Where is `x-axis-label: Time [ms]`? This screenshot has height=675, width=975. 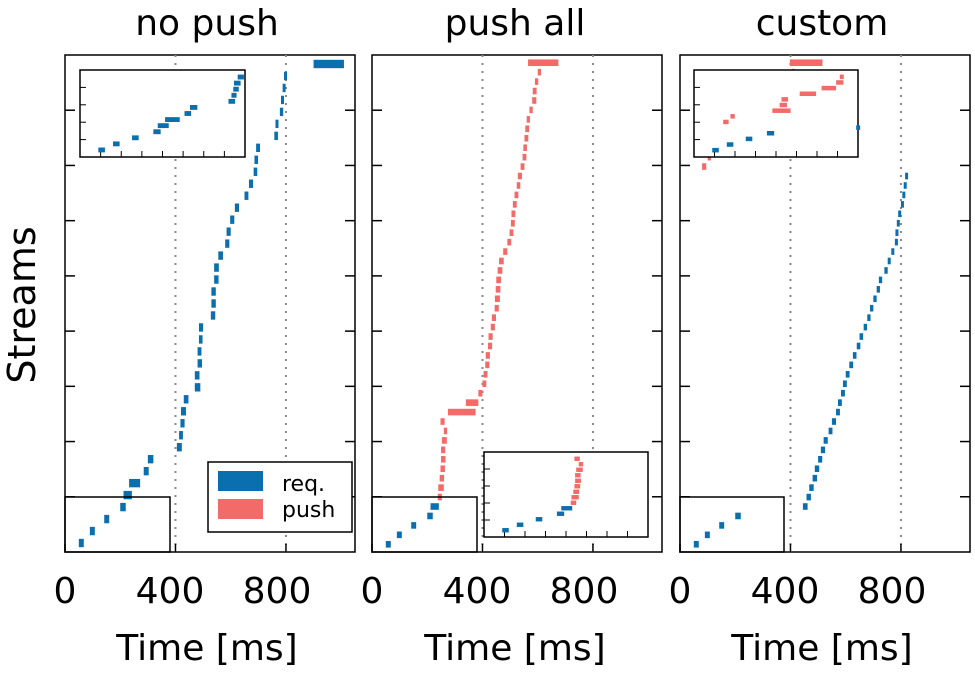
x-axis-label: Time [ms] is located at coordinates (206, 648).